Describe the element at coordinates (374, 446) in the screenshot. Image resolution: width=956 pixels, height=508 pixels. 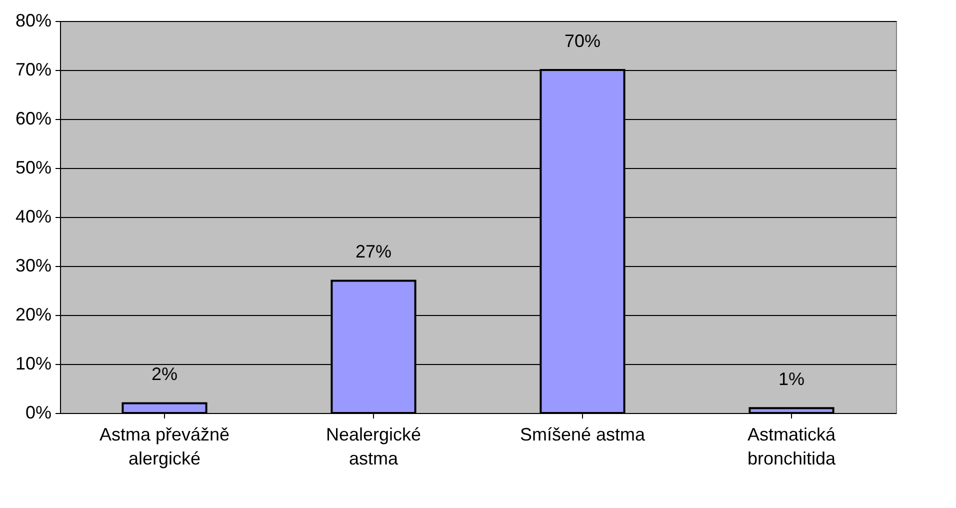
I see `x-tick-label: Nealergické astma` at that location.